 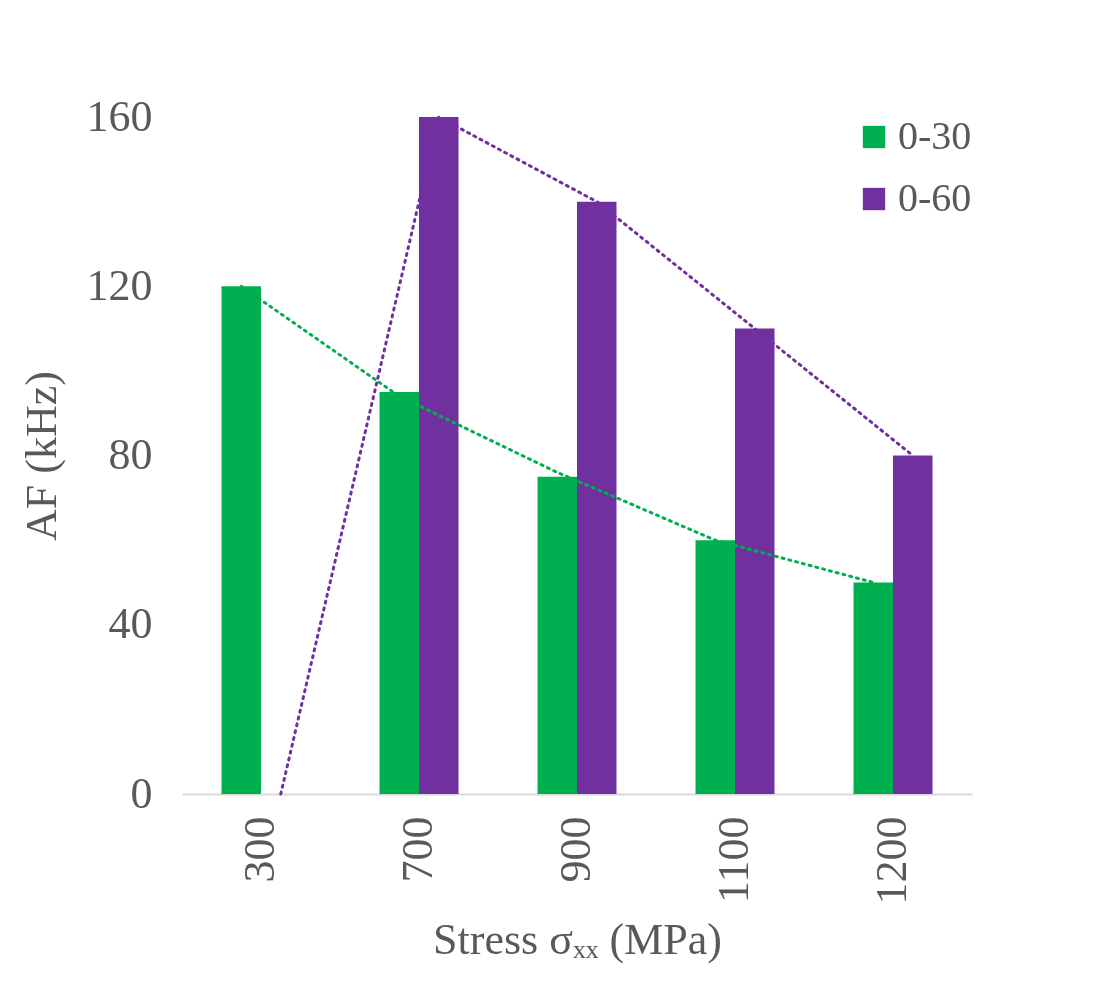 I want to click on legend-label: 0-60, so click(x=935, y=197).